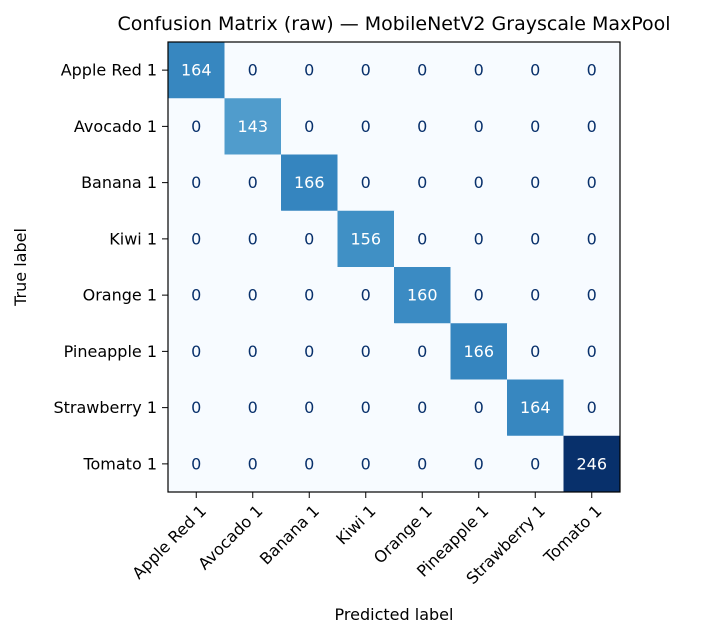 The height and width of the screenshot is (637, 721). What do you see at coordinates (422, 295) in the screenshot?
I see `cell-value-label: 160` at bounding box center [422, 295].